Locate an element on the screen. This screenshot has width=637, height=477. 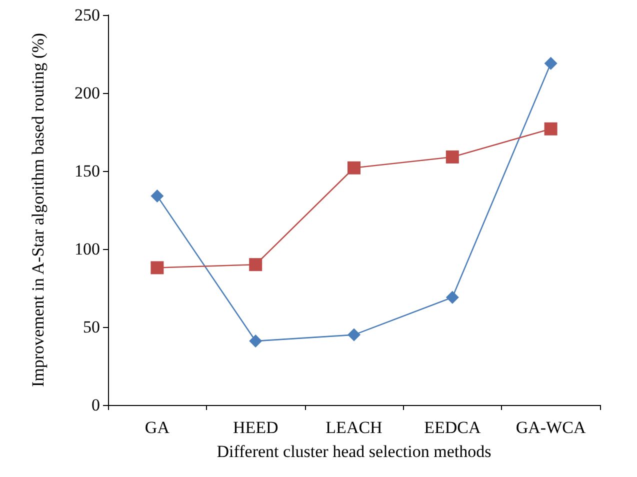
x-tick-label: GA is located at coordinates (157, 427).